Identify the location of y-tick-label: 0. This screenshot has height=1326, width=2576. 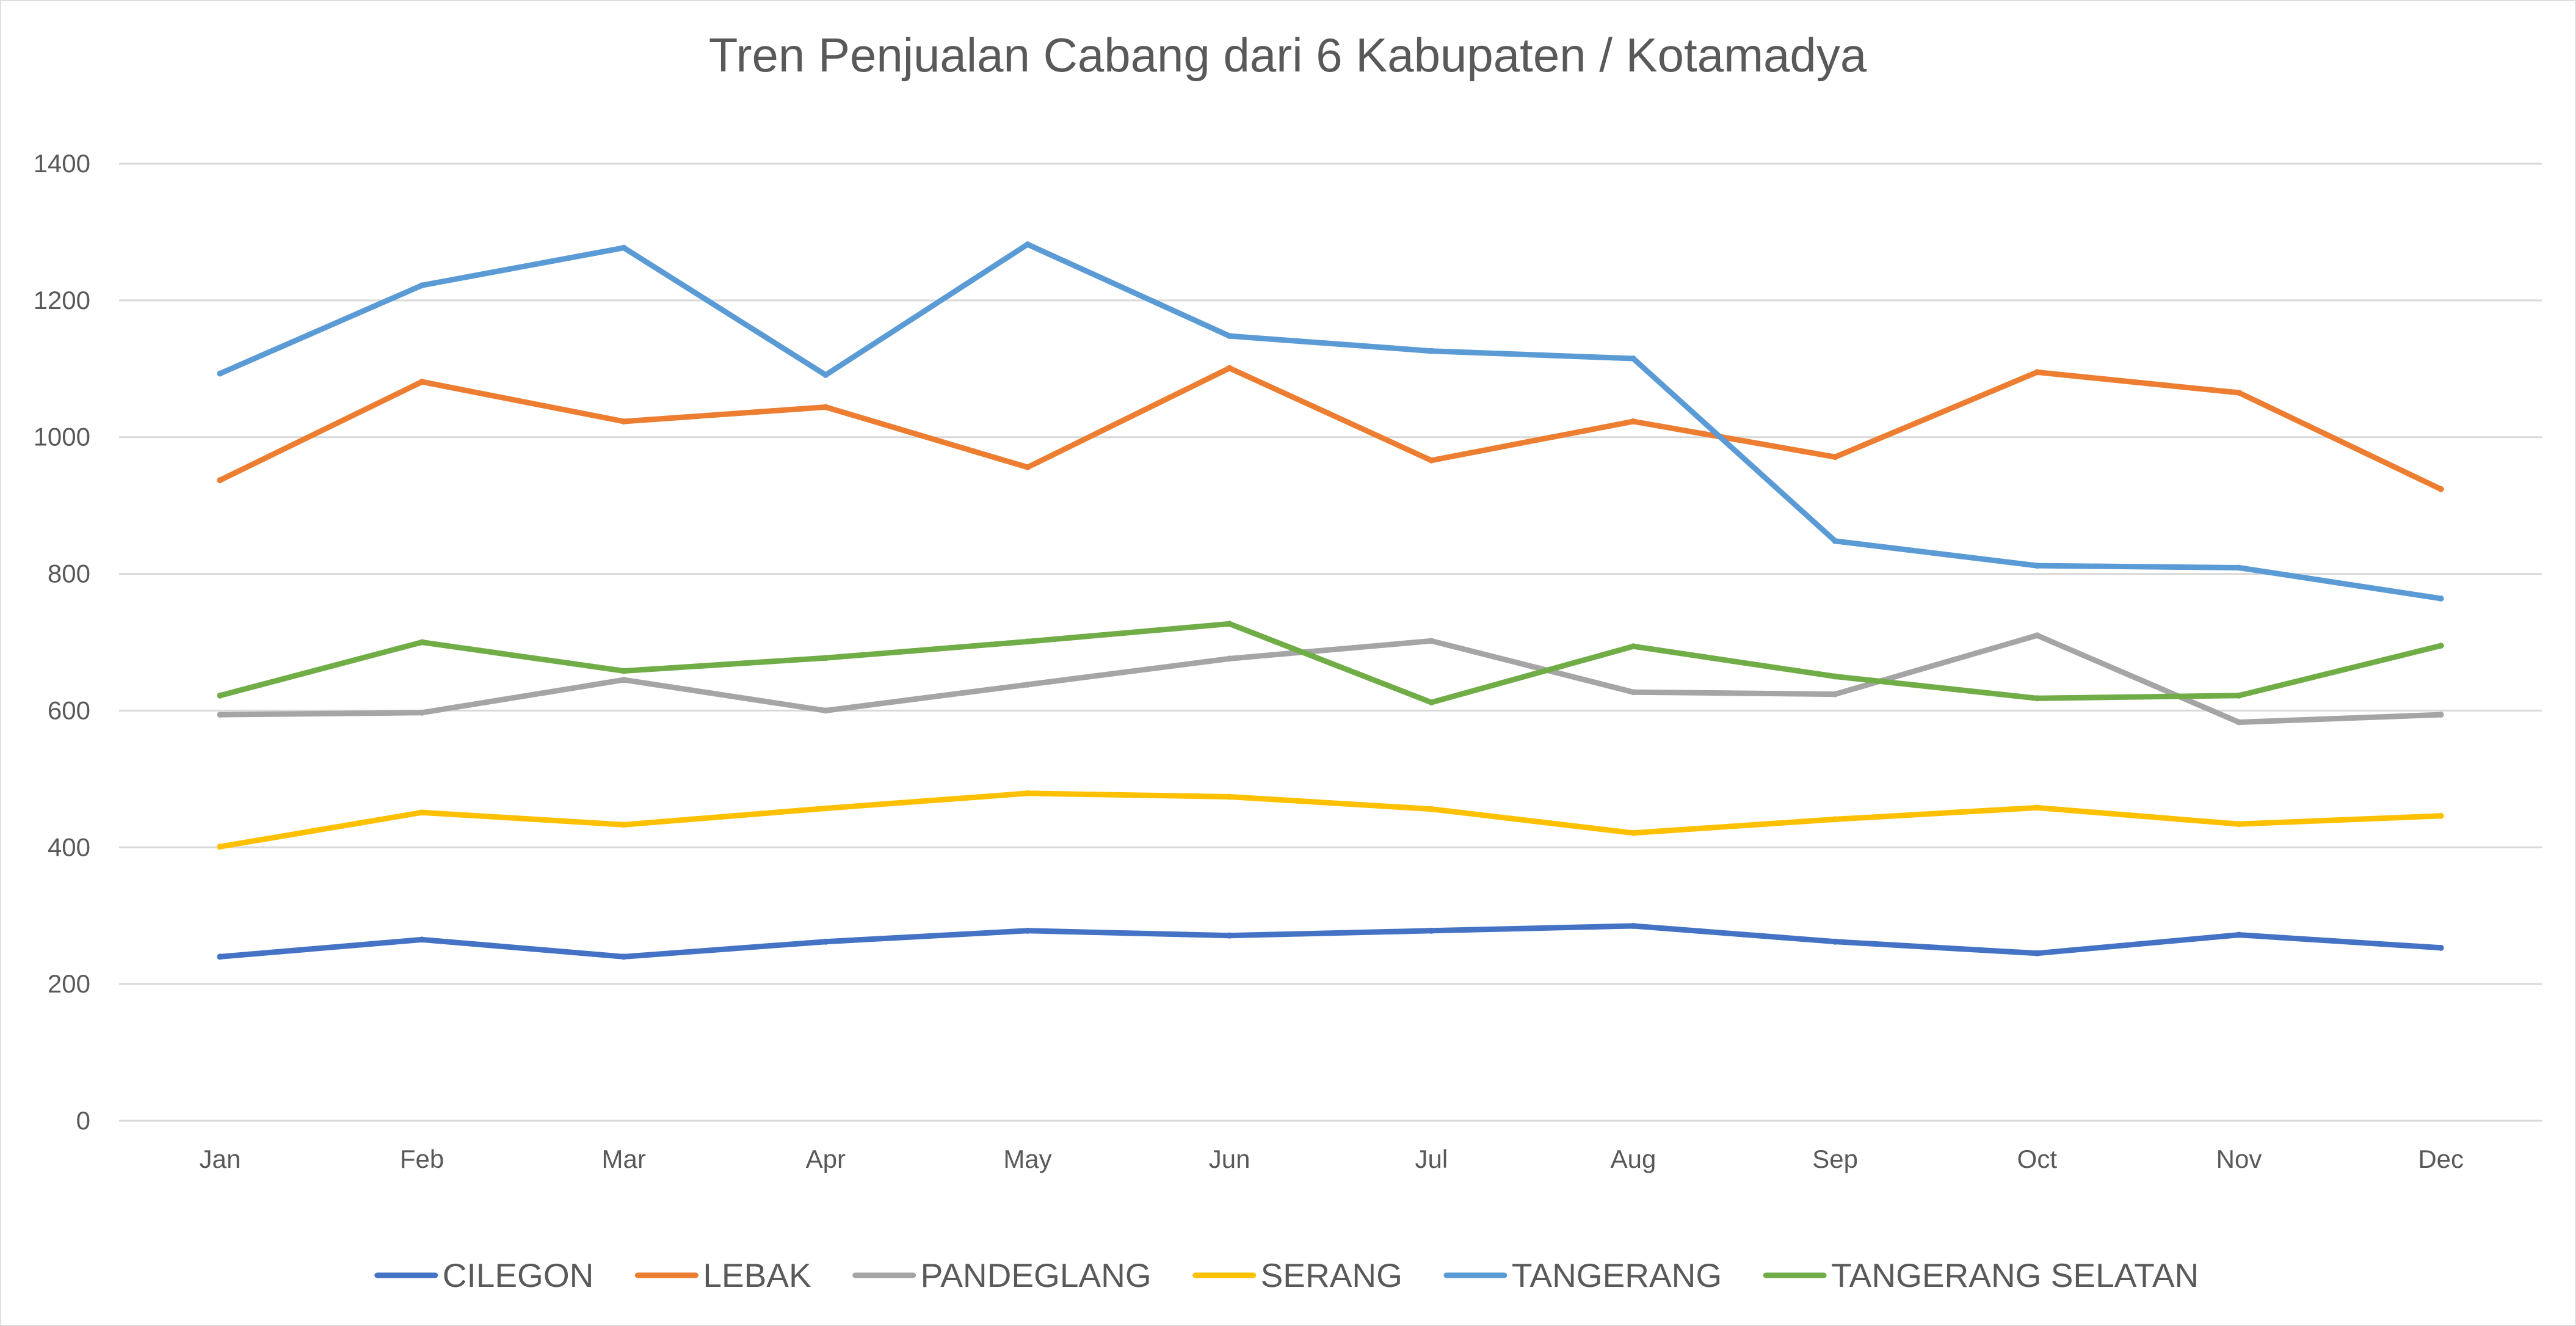
(83, 1120).